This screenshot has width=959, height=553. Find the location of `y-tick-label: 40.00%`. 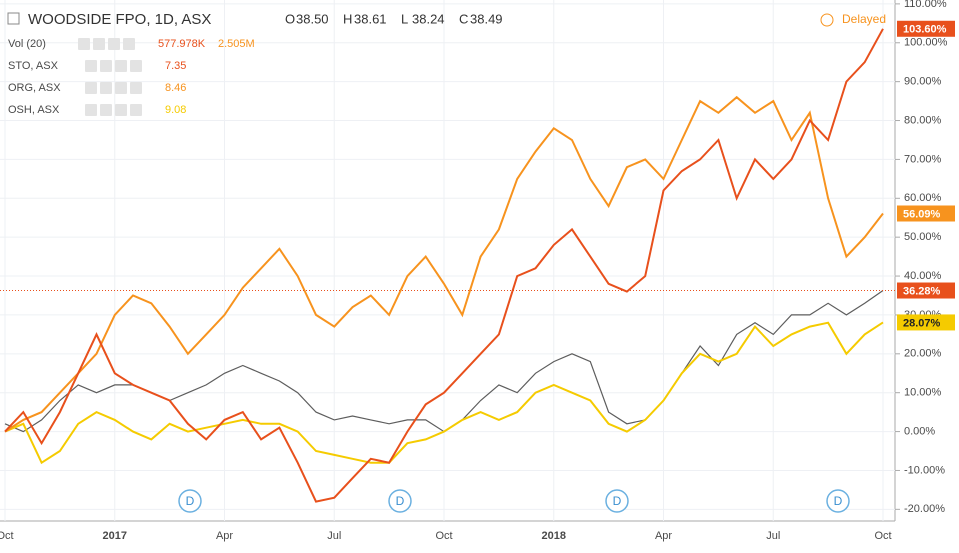

y-tick-label: 40.00% is located at coordinates (923, 276).